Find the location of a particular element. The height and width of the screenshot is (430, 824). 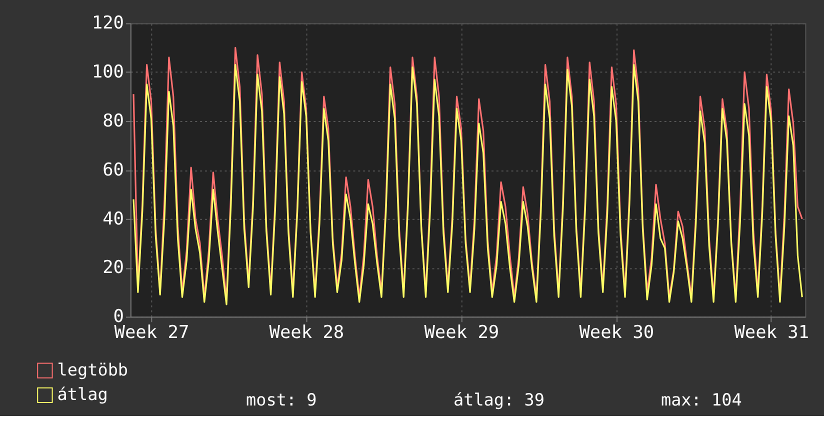

y-tick-label: 80 is located at coordinates (113, 121).